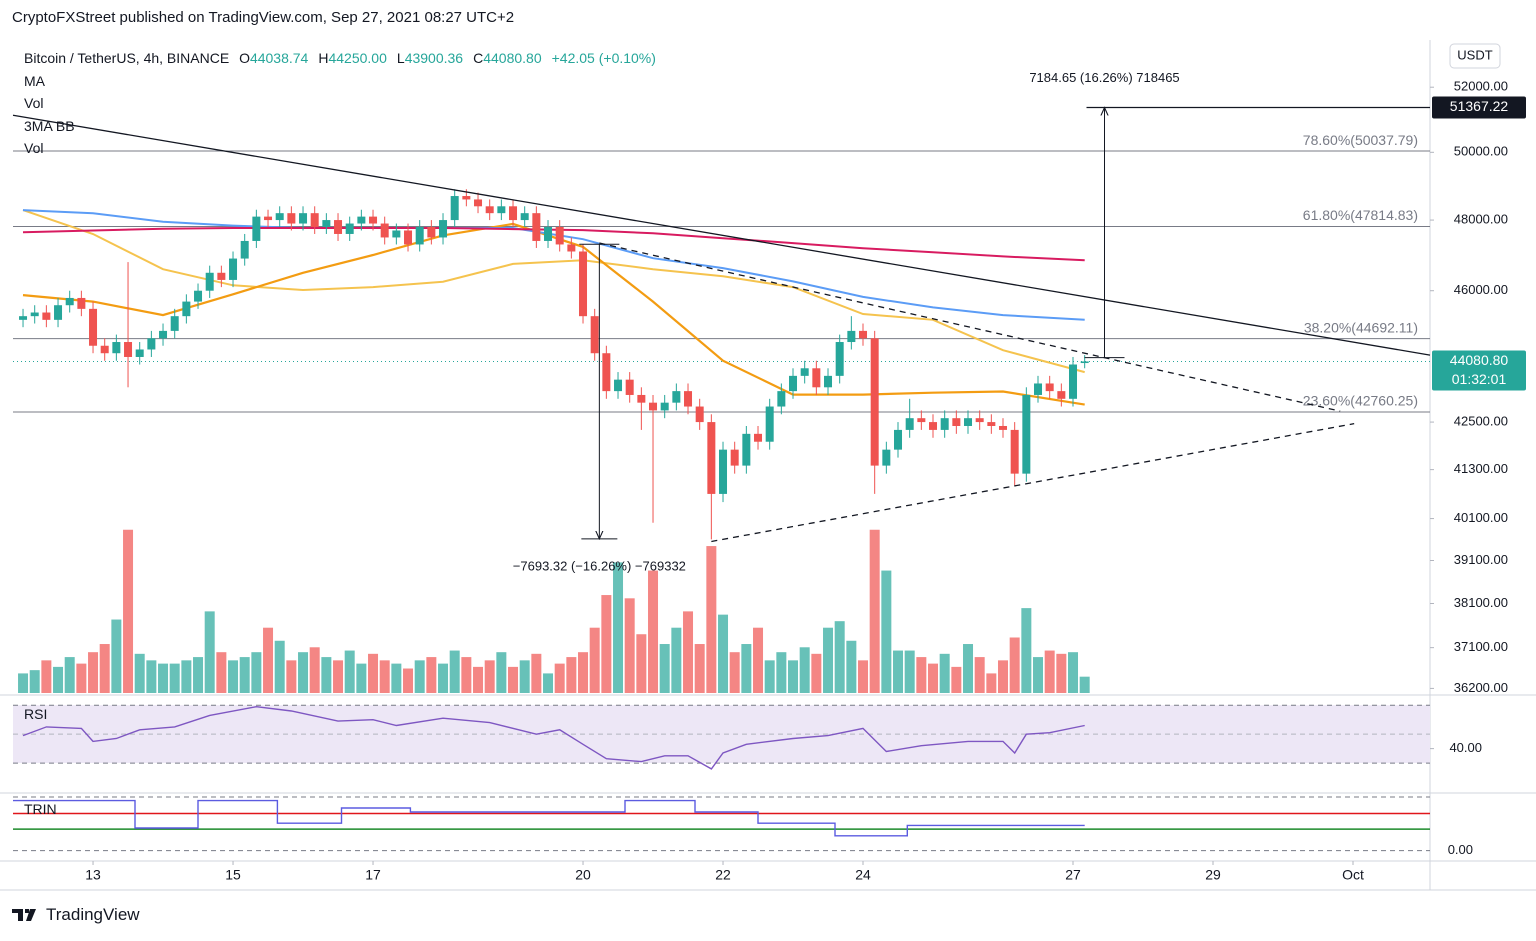 The width and height of the screenshot is (1536, 941). What do you see at coordinates (76, 915) in the screenshot?
I see `footer: TradingView` at bounding box center [76, 915].